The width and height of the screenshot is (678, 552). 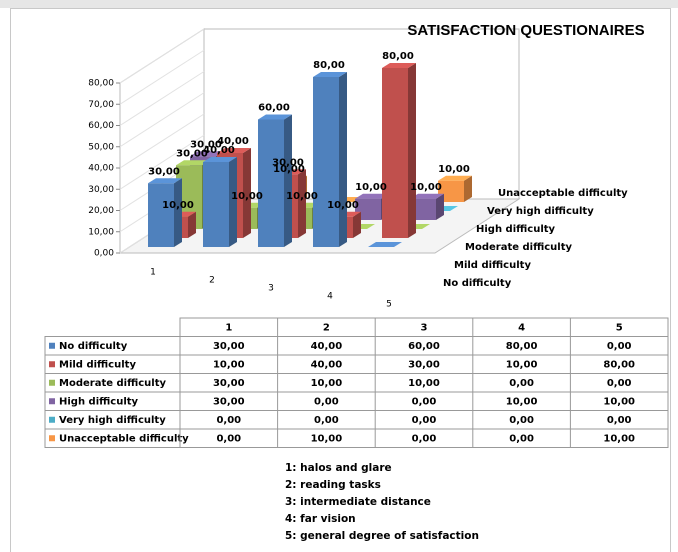 What do you see at coordinates (101, 232) in the screenshot?
I see `y-tick-label: 10,00` at bounding box center [101, 232].